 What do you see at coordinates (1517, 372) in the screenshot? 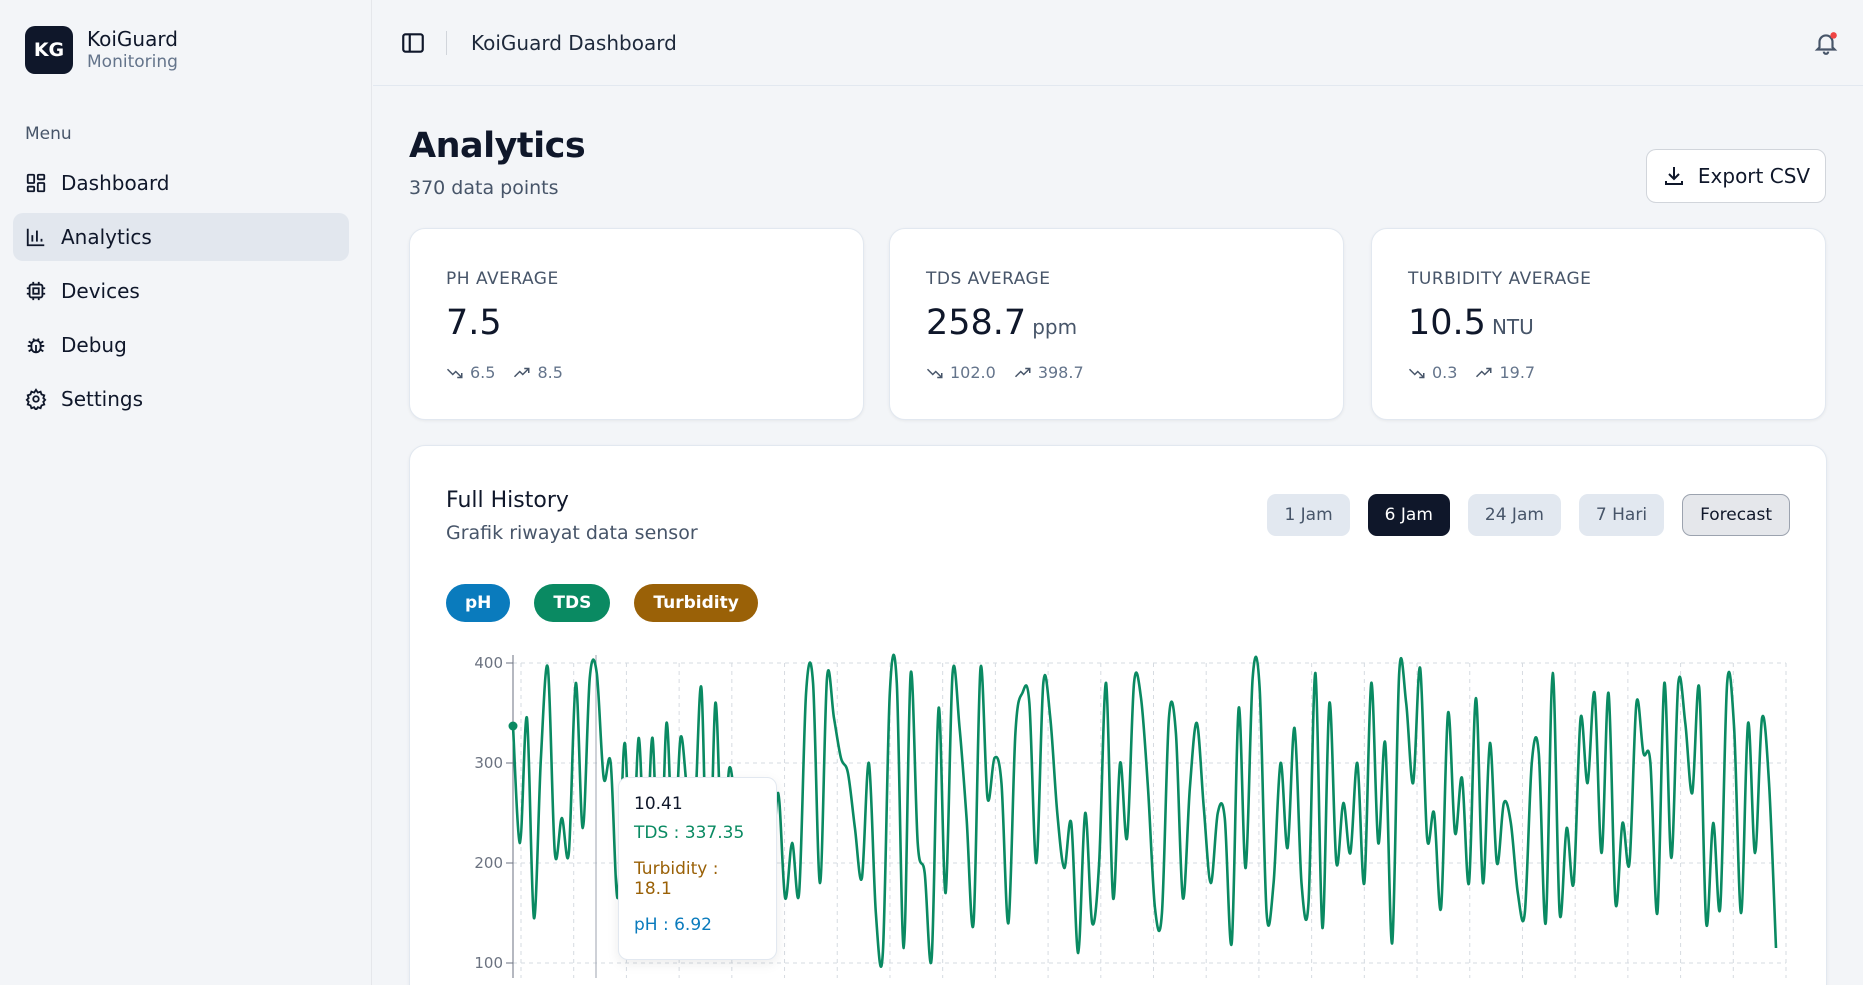
I see `stat-max: 19.7` at bounding box center [1517, 372].